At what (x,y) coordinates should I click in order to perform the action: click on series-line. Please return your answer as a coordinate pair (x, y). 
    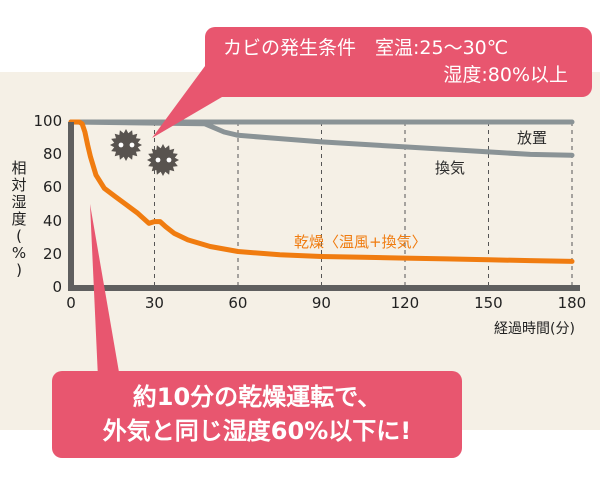
    Looking at the image, I should click on (321, 138).